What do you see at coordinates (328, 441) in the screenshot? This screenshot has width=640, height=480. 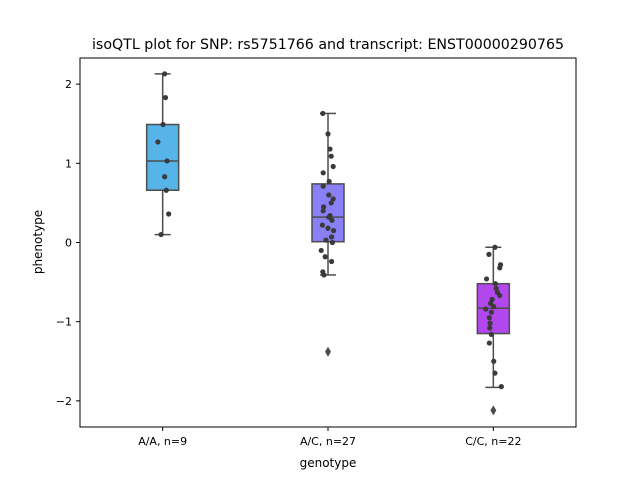 I see `x-tick-label: A/C, n=27` at bounding box center [328, 441].